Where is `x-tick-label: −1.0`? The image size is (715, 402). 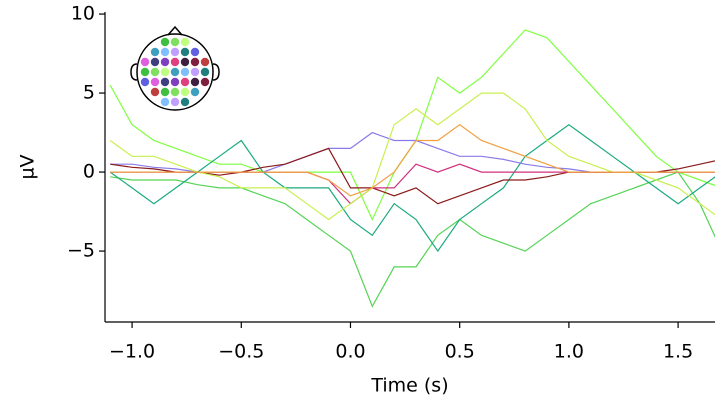
x-tick-label: −1.0 is located at coordinates (132, 352).